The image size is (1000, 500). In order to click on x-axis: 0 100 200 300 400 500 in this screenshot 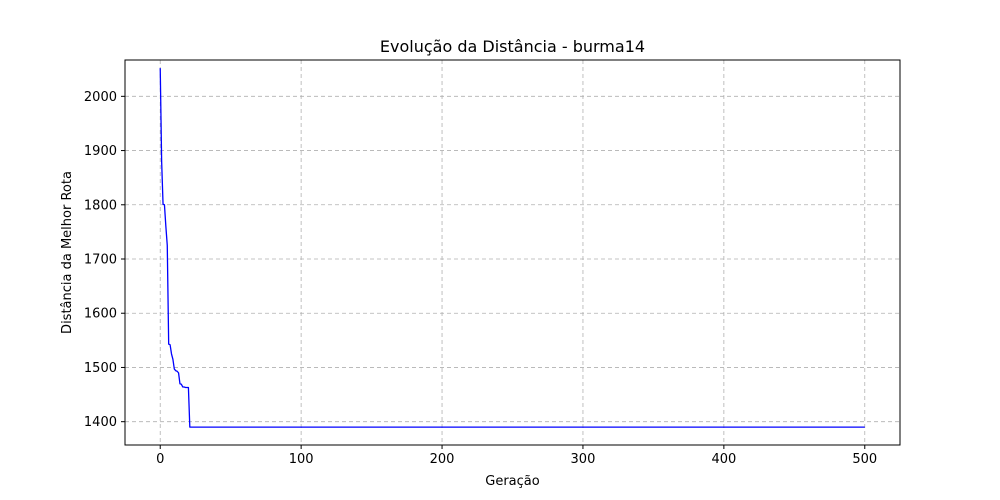, I will do `click(516, 456)`.